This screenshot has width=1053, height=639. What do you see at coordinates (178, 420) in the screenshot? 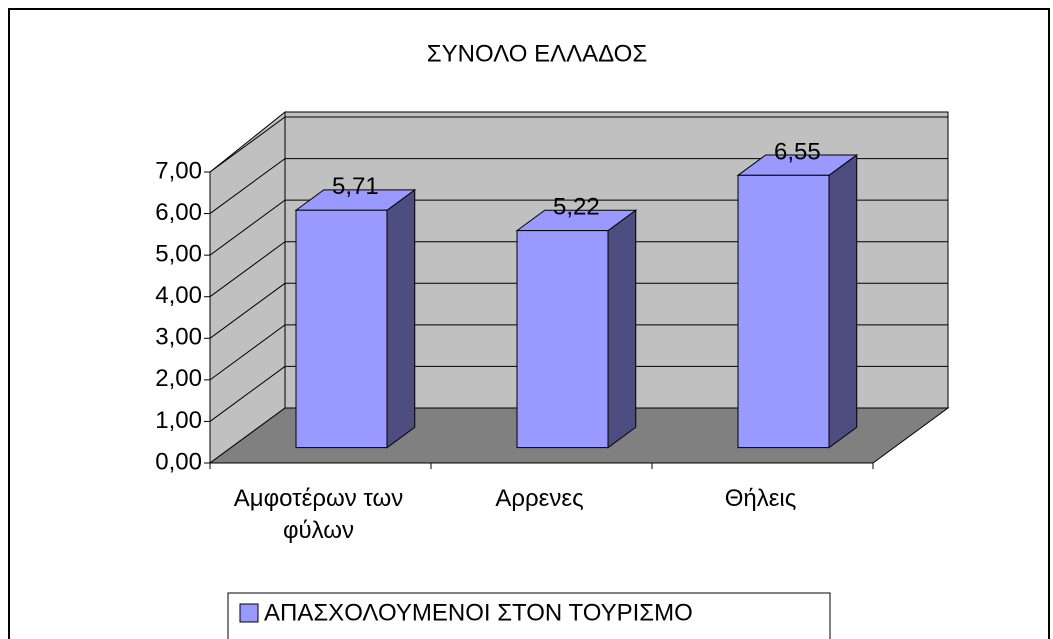
I see `y-tick-label: 1,00` at bounding box center [178, 420].